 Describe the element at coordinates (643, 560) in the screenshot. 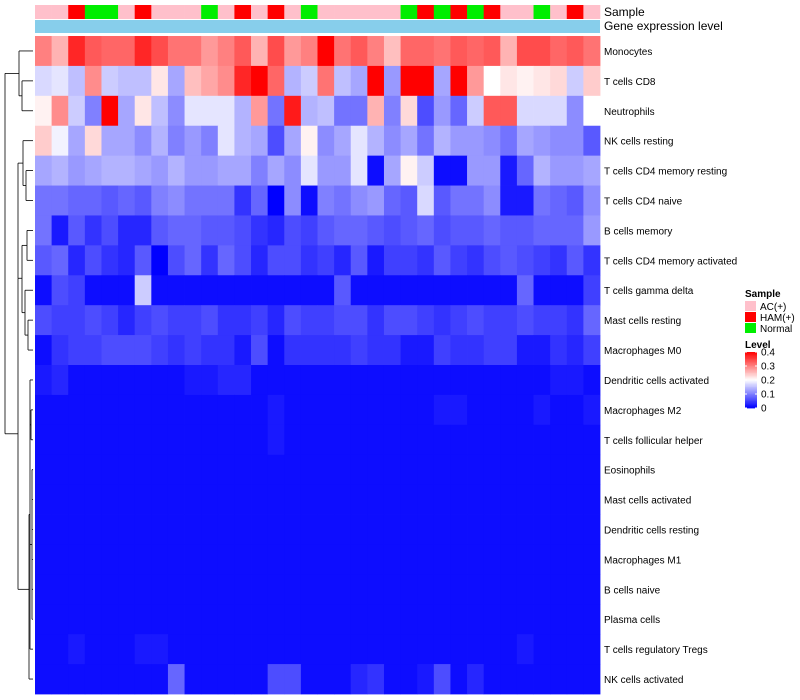

I see `row-label: Macrophages M1` at that location.